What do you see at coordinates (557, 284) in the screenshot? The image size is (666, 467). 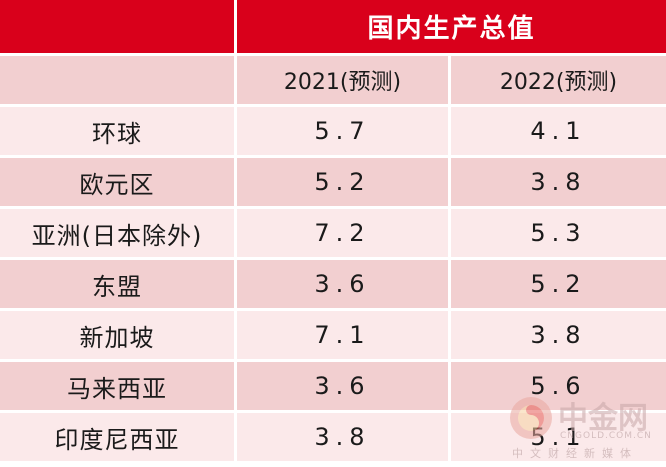 I see `value-2022-cell: 5.2` at bounding box center [557, 284].